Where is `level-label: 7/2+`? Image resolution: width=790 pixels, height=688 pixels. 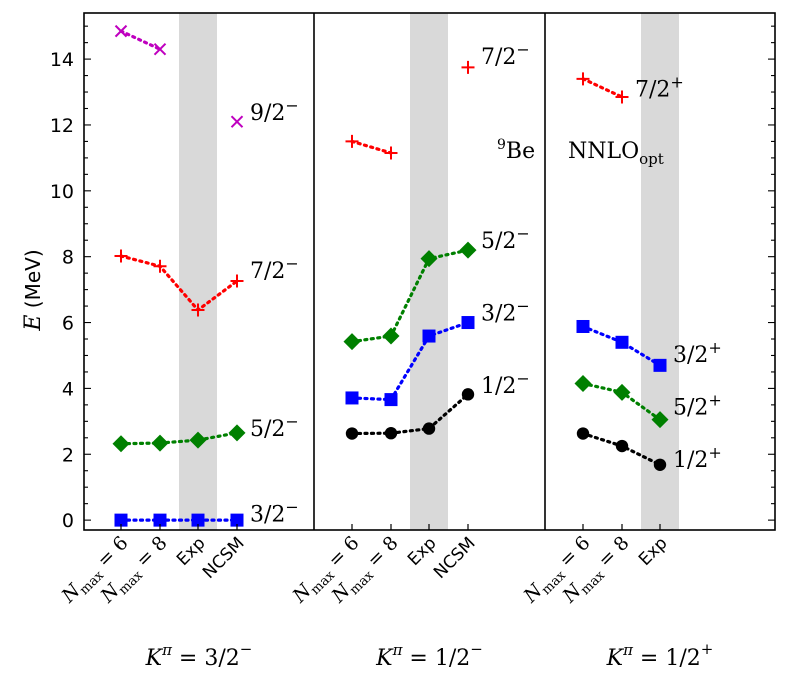
level-label: 7/2+ is located at coordinates (659, 88).